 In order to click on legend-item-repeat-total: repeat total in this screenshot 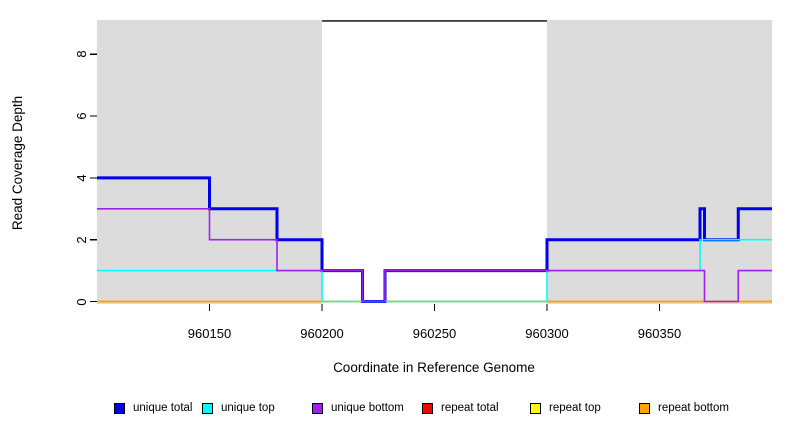, I will do `click(460, 408)`.